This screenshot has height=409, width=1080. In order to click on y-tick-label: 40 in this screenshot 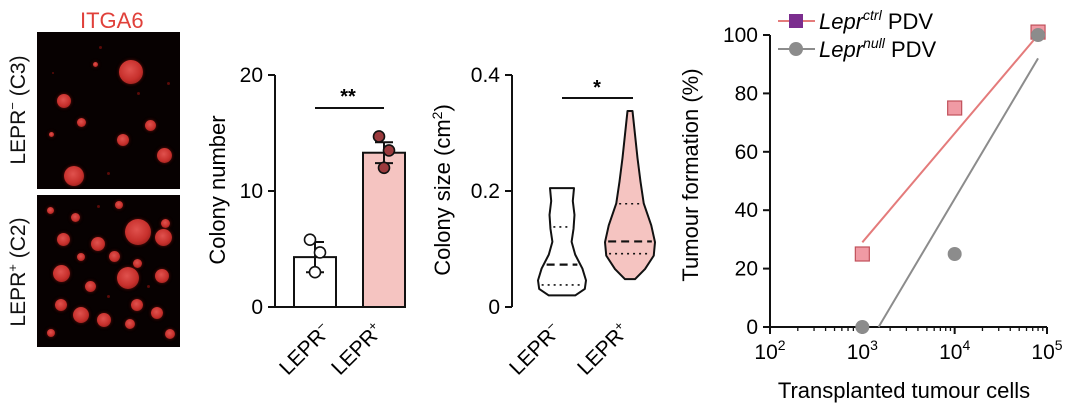, I will do `click(746, 210)`.